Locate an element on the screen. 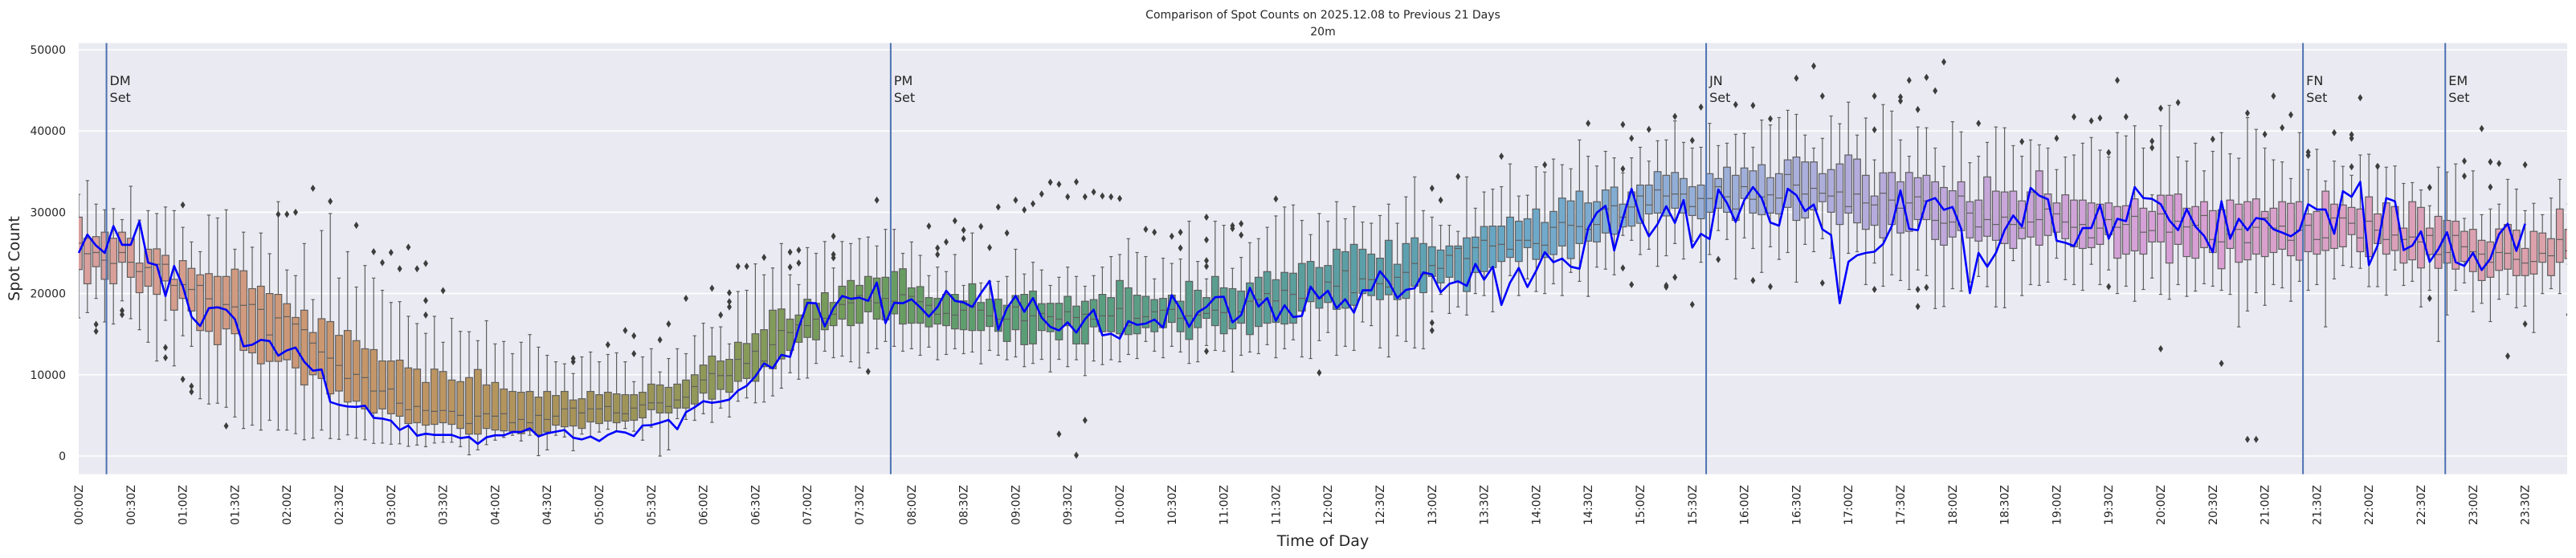 This screenshot has height=558, width=2576. x-tick-label: 05:30Z is located at coordinates (652, 505).